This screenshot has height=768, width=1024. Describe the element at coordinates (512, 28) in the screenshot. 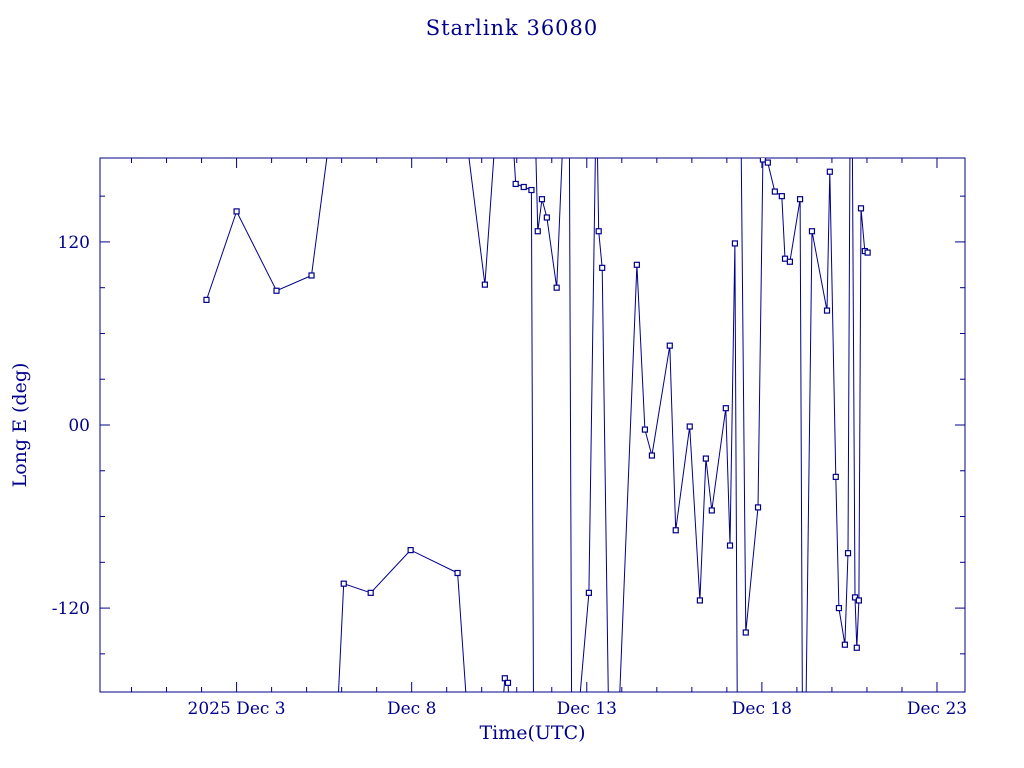

I see `chart-title: Starlink 36080` at that location.